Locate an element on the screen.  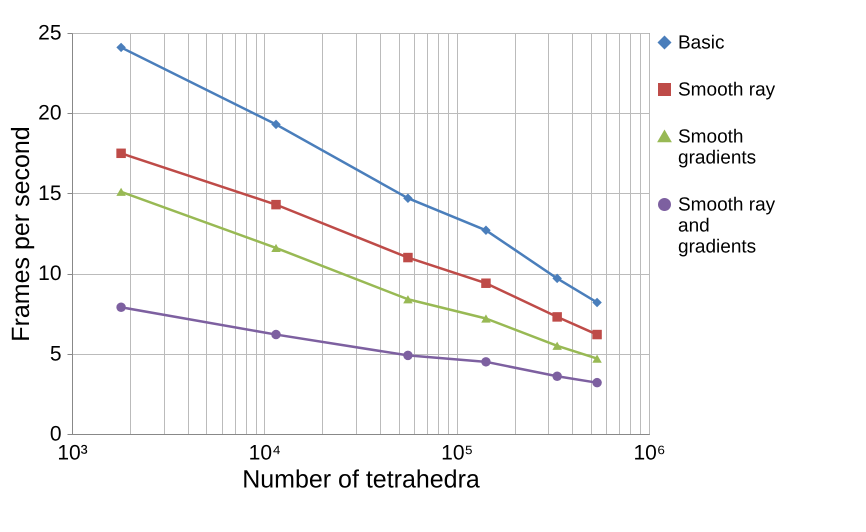
y-tick-label: 10 is located at coordinates (50, 274).